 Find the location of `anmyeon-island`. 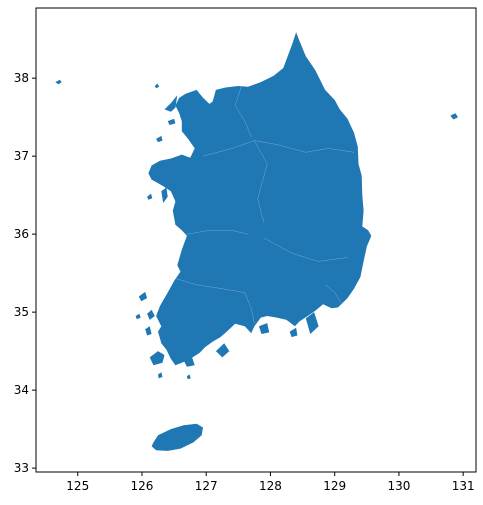

anmyeon-island is located at coordinates (164, 195).